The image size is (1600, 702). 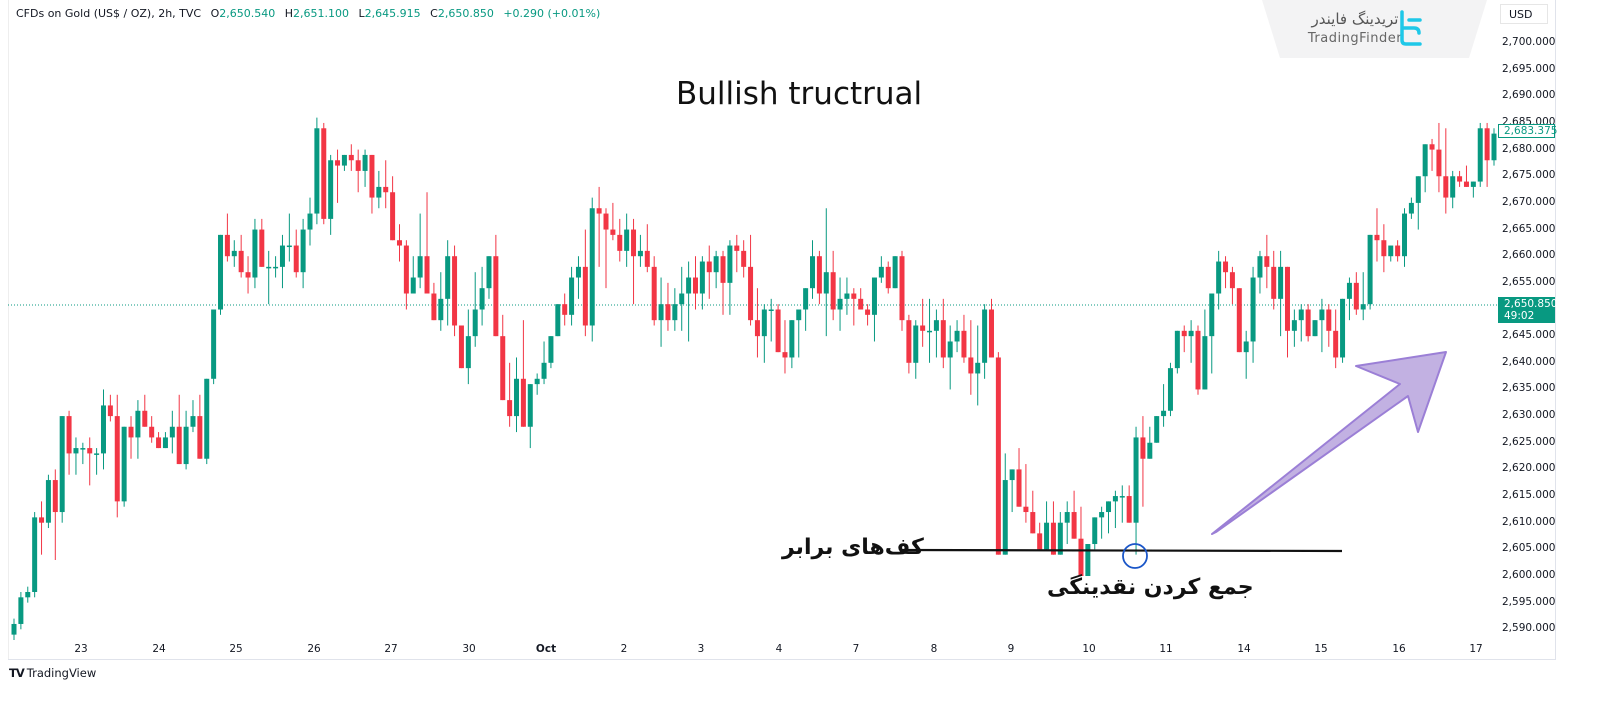 What do you see at coordinates (1529, 335) in the screenshot?
I see `price-tick-label: 2,645.000` at bounding box center [1529, 335].